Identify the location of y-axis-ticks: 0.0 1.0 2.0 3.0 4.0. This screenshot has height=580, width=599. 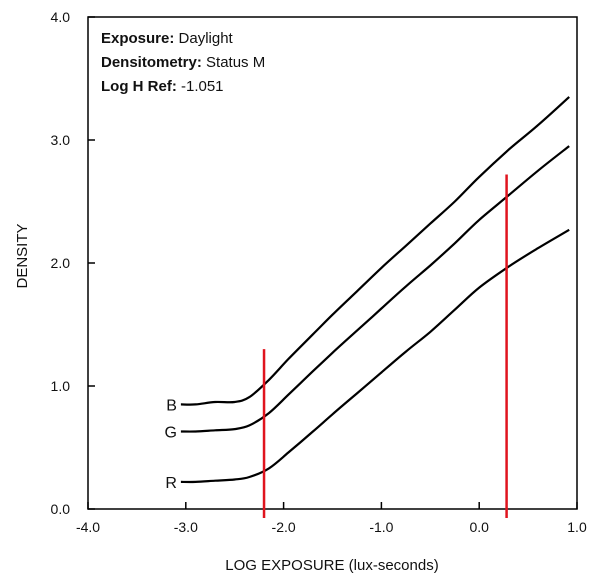
(73, 263).